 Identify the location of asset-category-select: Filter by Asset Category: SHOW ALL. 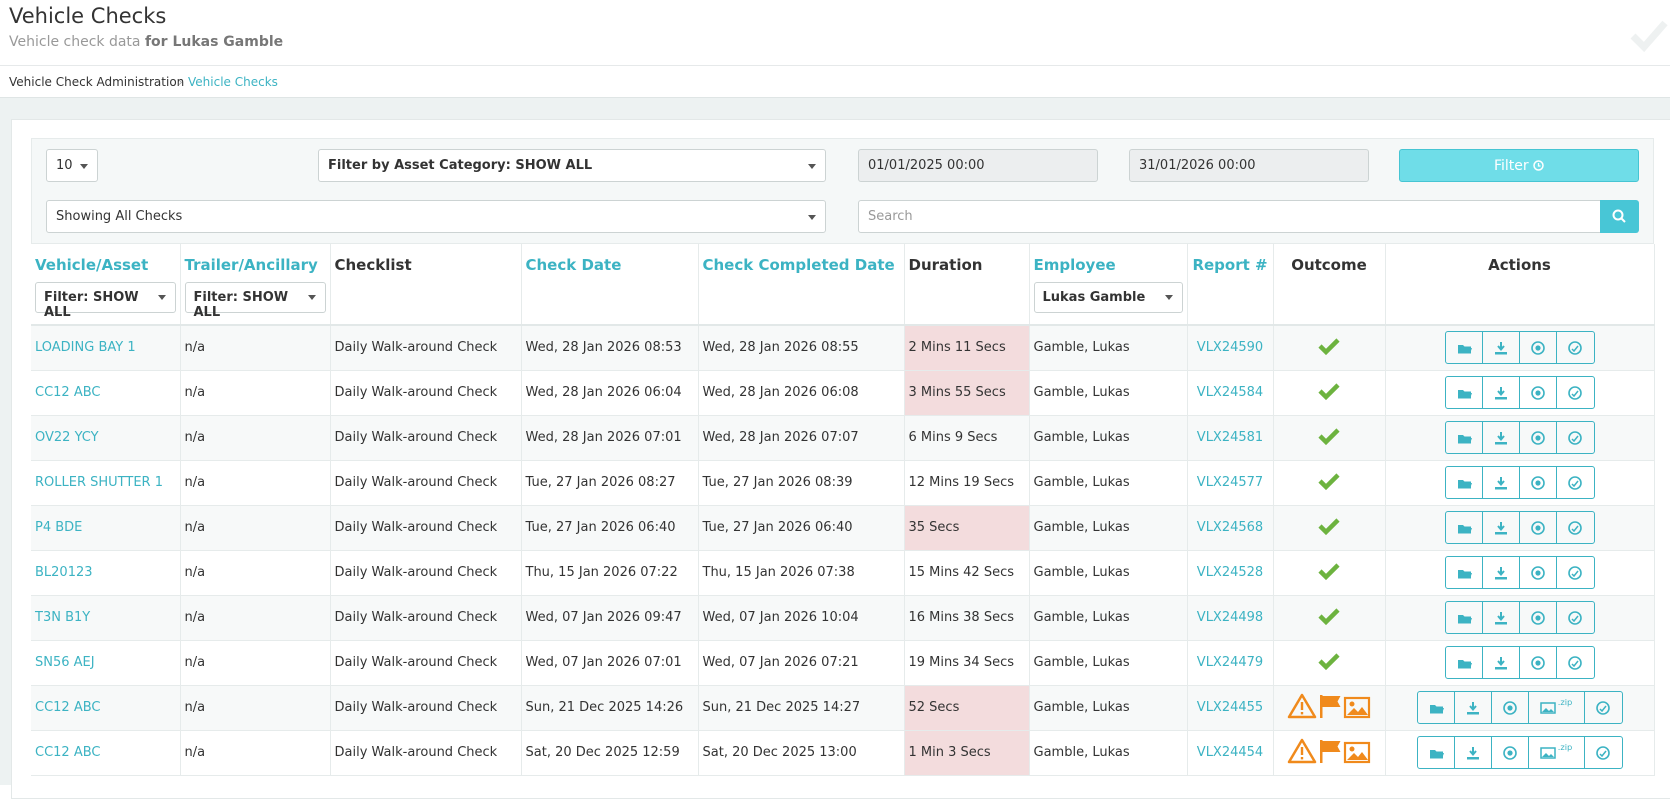
(572, 165).